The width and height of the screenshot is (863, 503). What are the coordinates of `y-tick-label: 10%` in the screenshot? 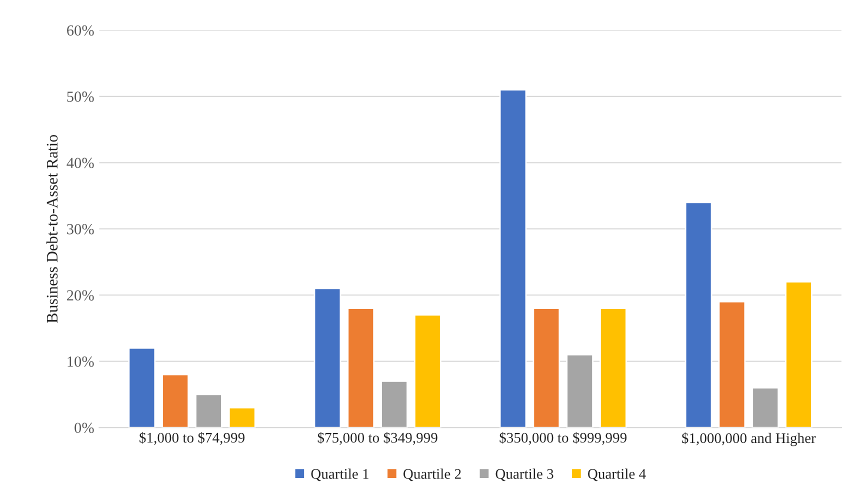 It's located at (81, 361).